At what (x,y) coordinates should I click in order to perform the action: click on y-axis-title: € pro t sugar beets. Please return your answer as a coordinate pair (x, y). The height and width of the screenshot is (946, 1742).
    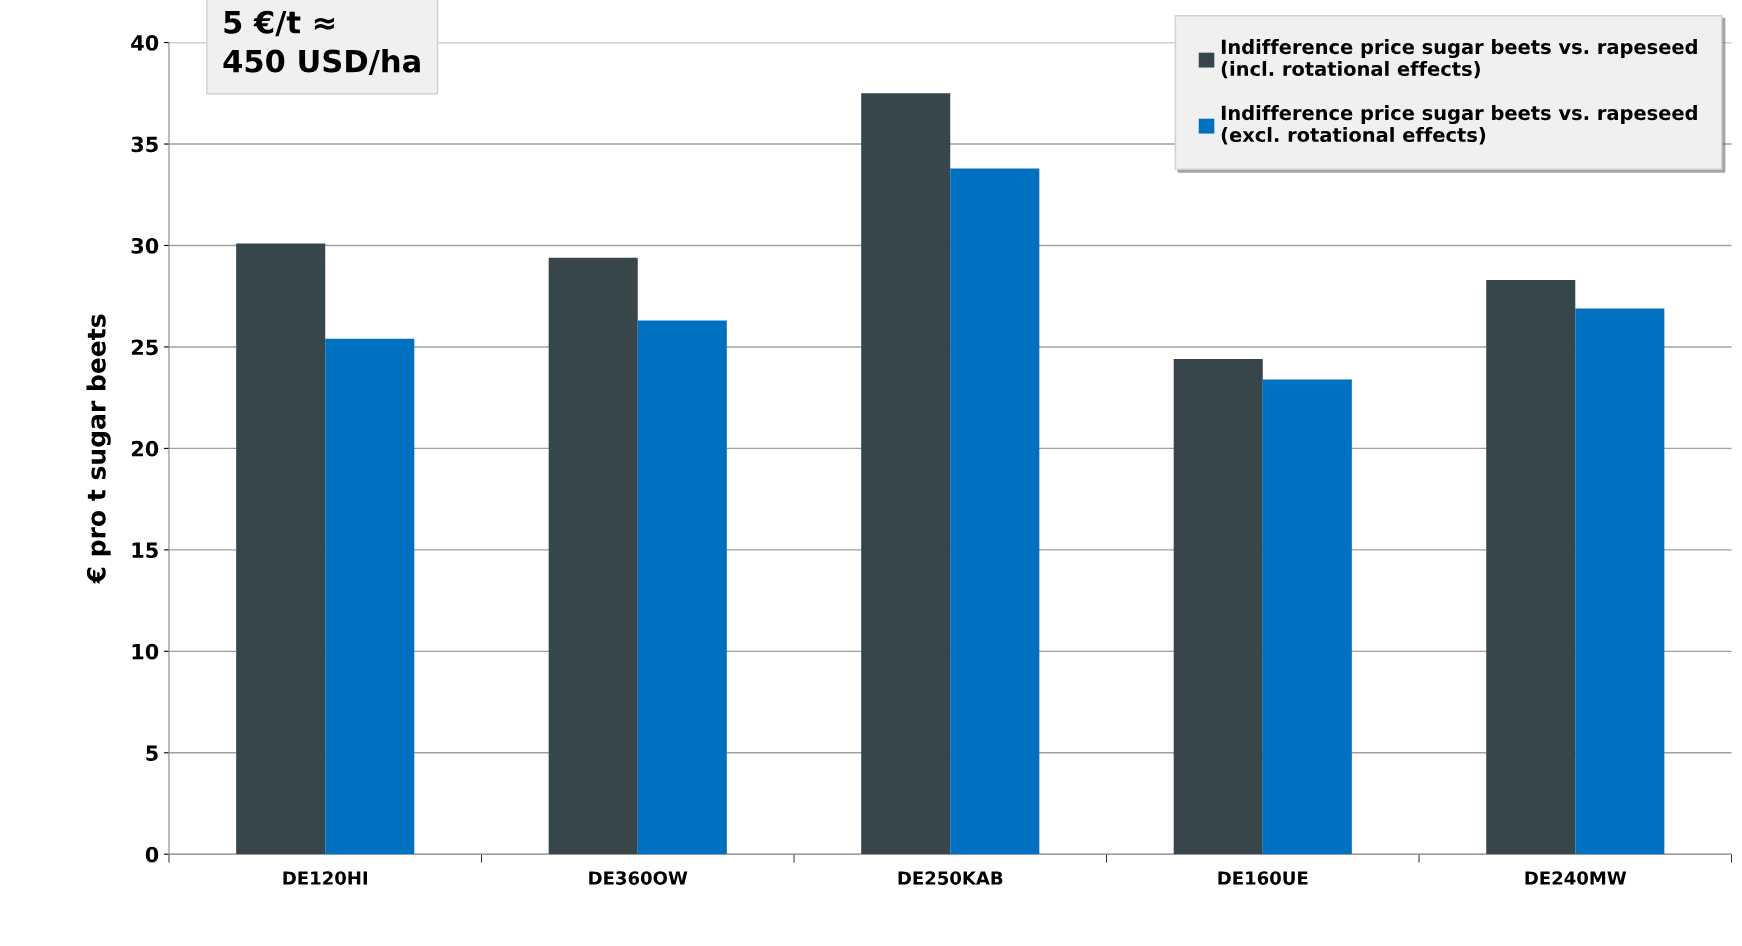
    Looking at the image, I should click on (98, 449).